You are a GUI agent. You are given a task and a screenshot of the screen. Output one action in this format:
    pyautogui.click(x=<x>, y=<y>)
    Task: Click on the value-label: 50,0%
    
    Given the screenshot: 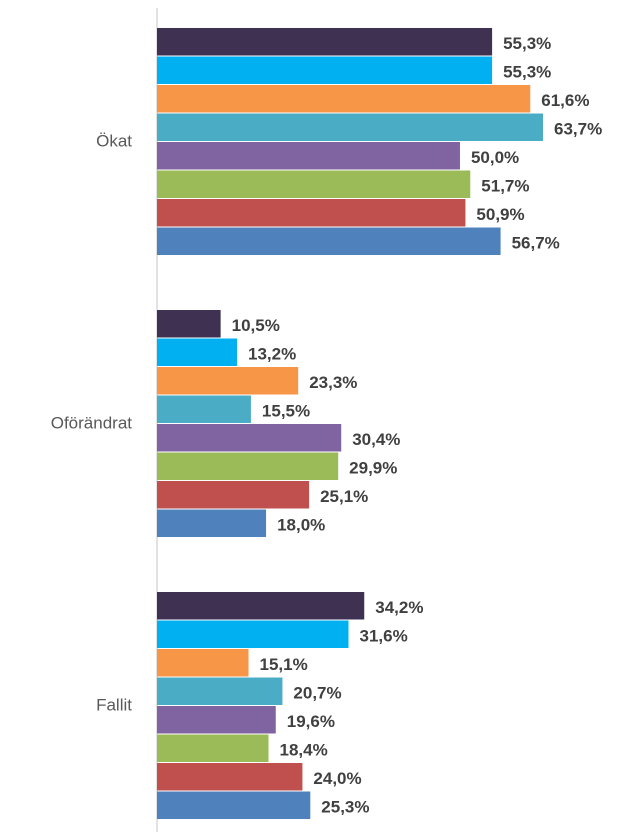 What is the action you would take?
    pyautogui.click(x=495, y=157)
    